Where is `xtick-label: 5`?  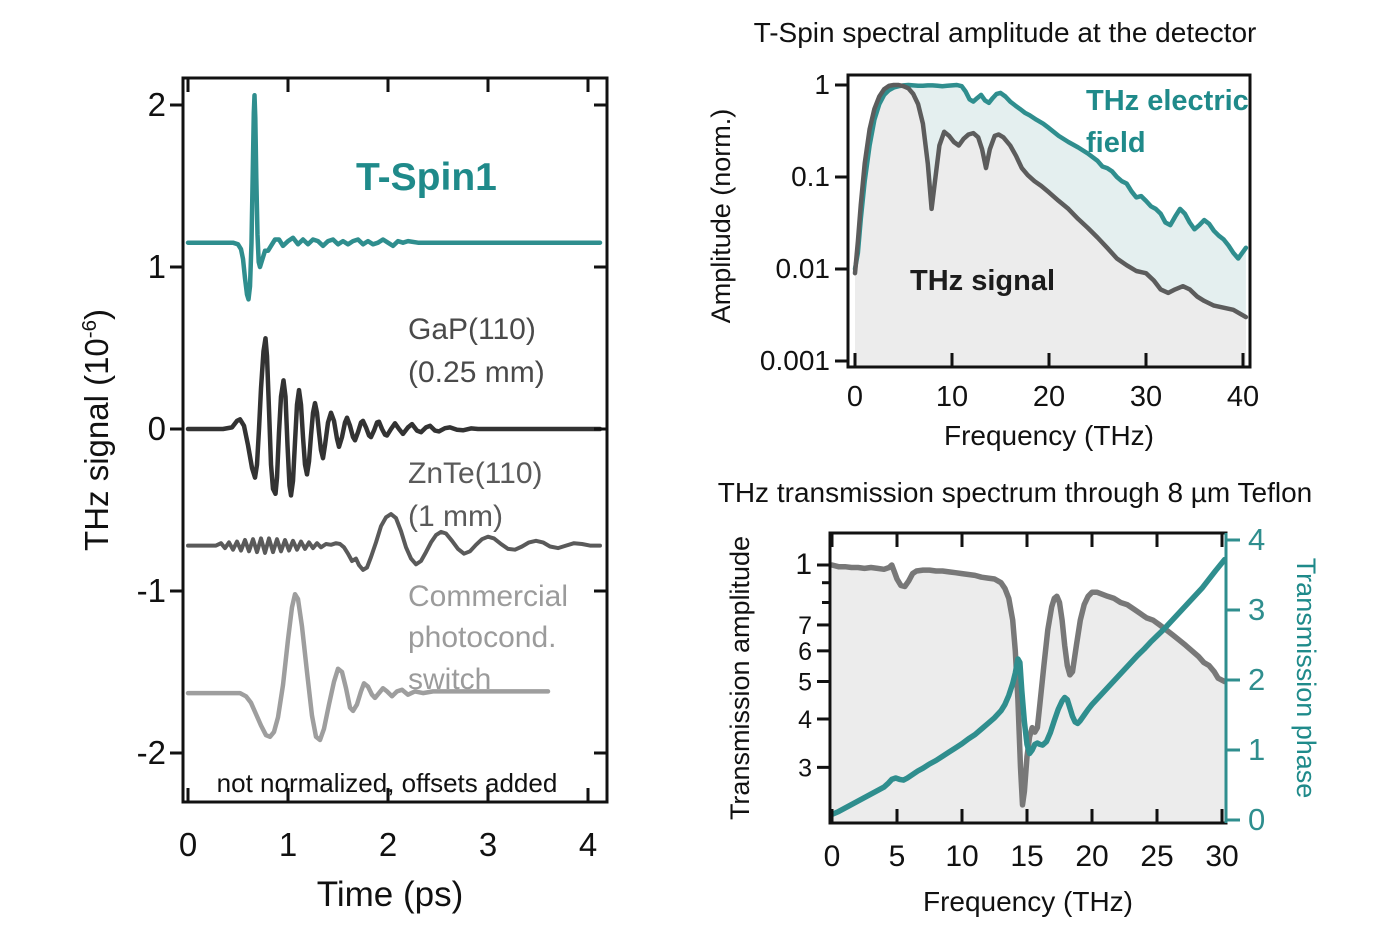 xtick-label: 5 is located at coordinates (897, 856).